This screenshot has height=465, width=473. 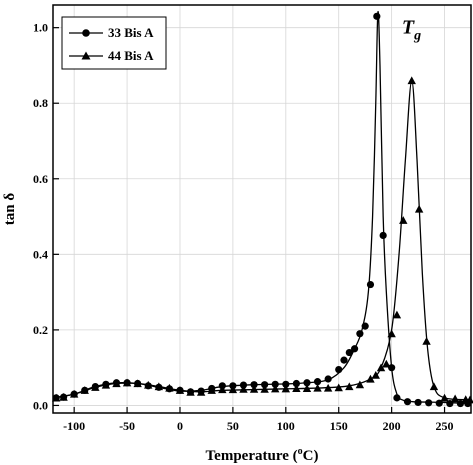 I want to click on legend-label-33-bis-a: 33 Bis A, so click(x=131, y=32).